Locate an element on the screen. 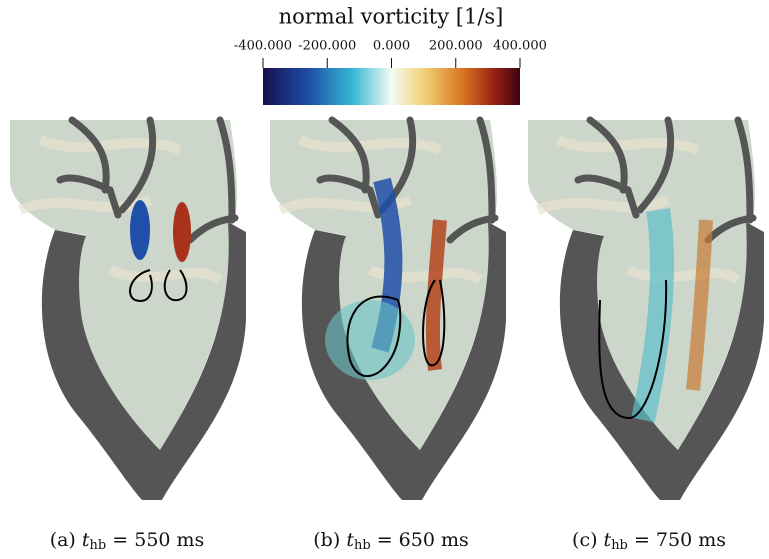  caption-time: = 750 ms is located at coordinates (680, 540).